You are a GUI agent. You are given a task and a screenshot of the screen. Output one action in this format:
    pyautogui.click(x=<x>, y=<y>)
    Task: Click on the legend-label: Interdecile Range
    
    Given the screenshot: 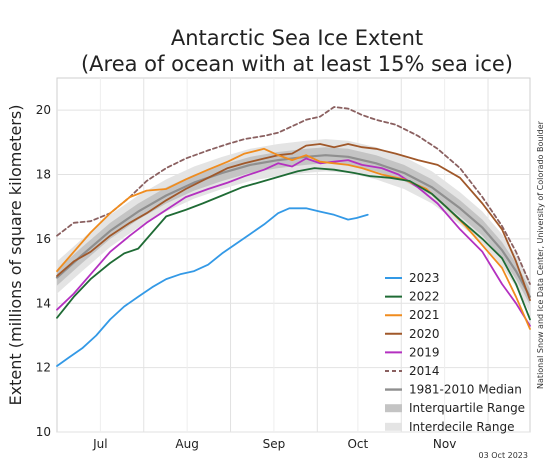 What is the action you would take?
    pyautogui.click(x=461, y=427)
    